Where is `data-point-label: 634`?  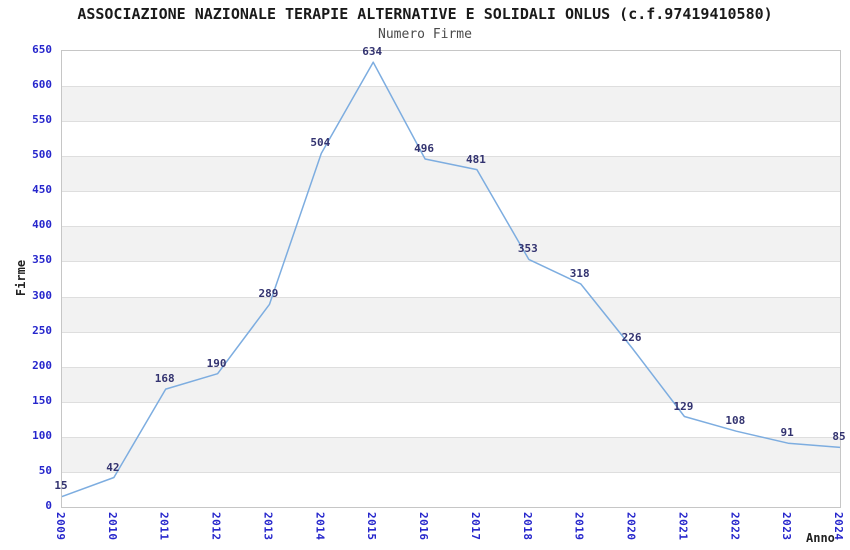 data-point-label: 634 is located at coordinates (372, 52).